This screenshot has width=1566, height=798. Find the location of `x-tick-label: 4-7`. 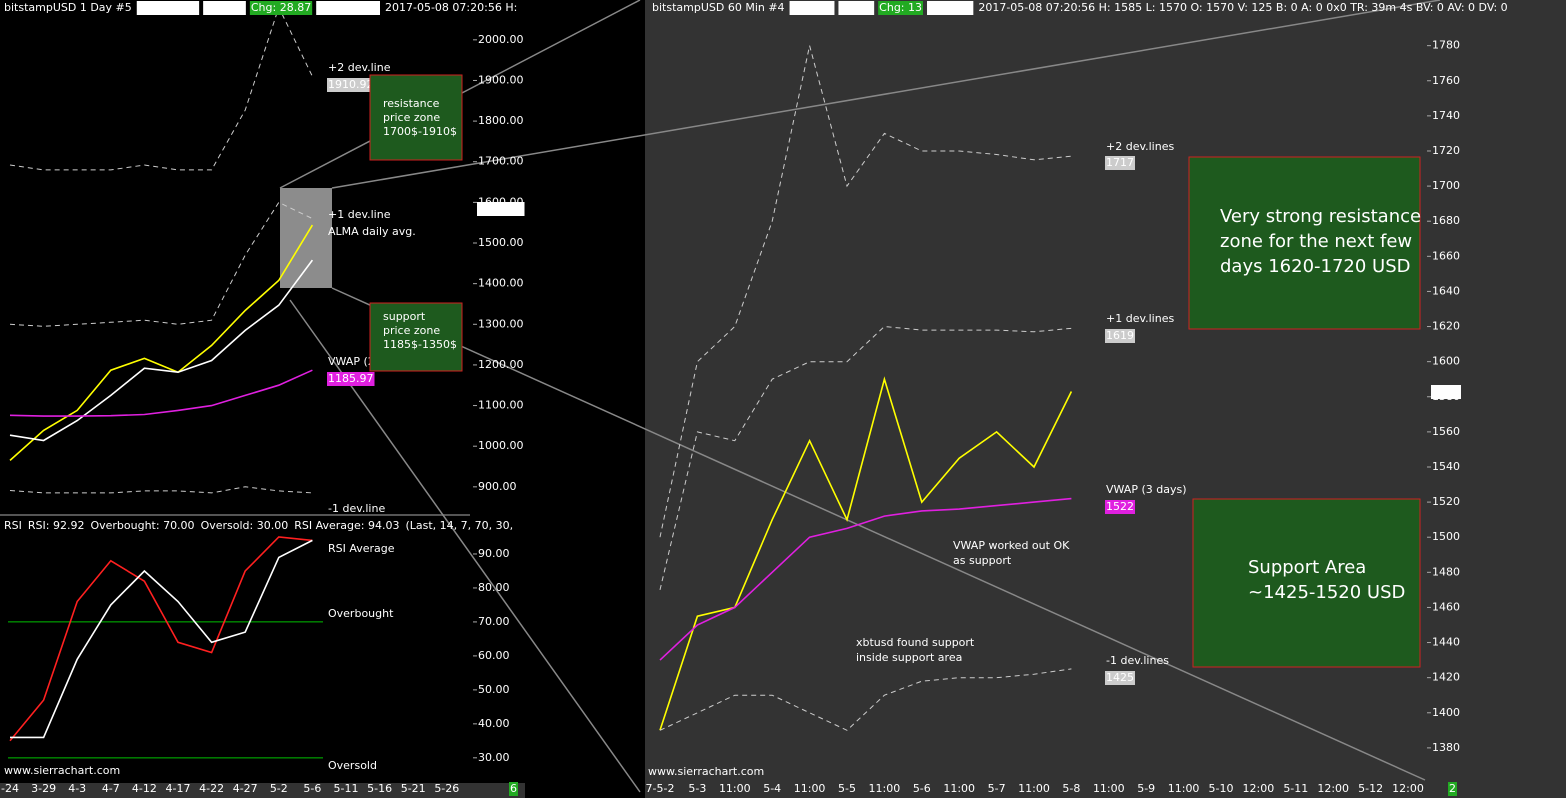

x-tick-label: 4-7 is located at coordinates (111, 788).